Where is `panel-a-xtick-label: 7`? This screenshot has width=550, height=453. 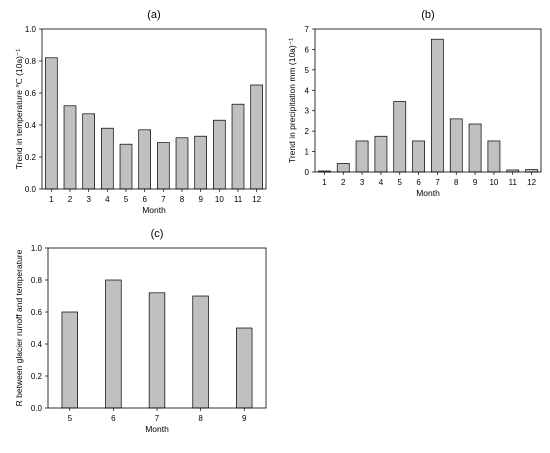 panel-a-xtick-label: 7 is located at coordinates (163, 199).